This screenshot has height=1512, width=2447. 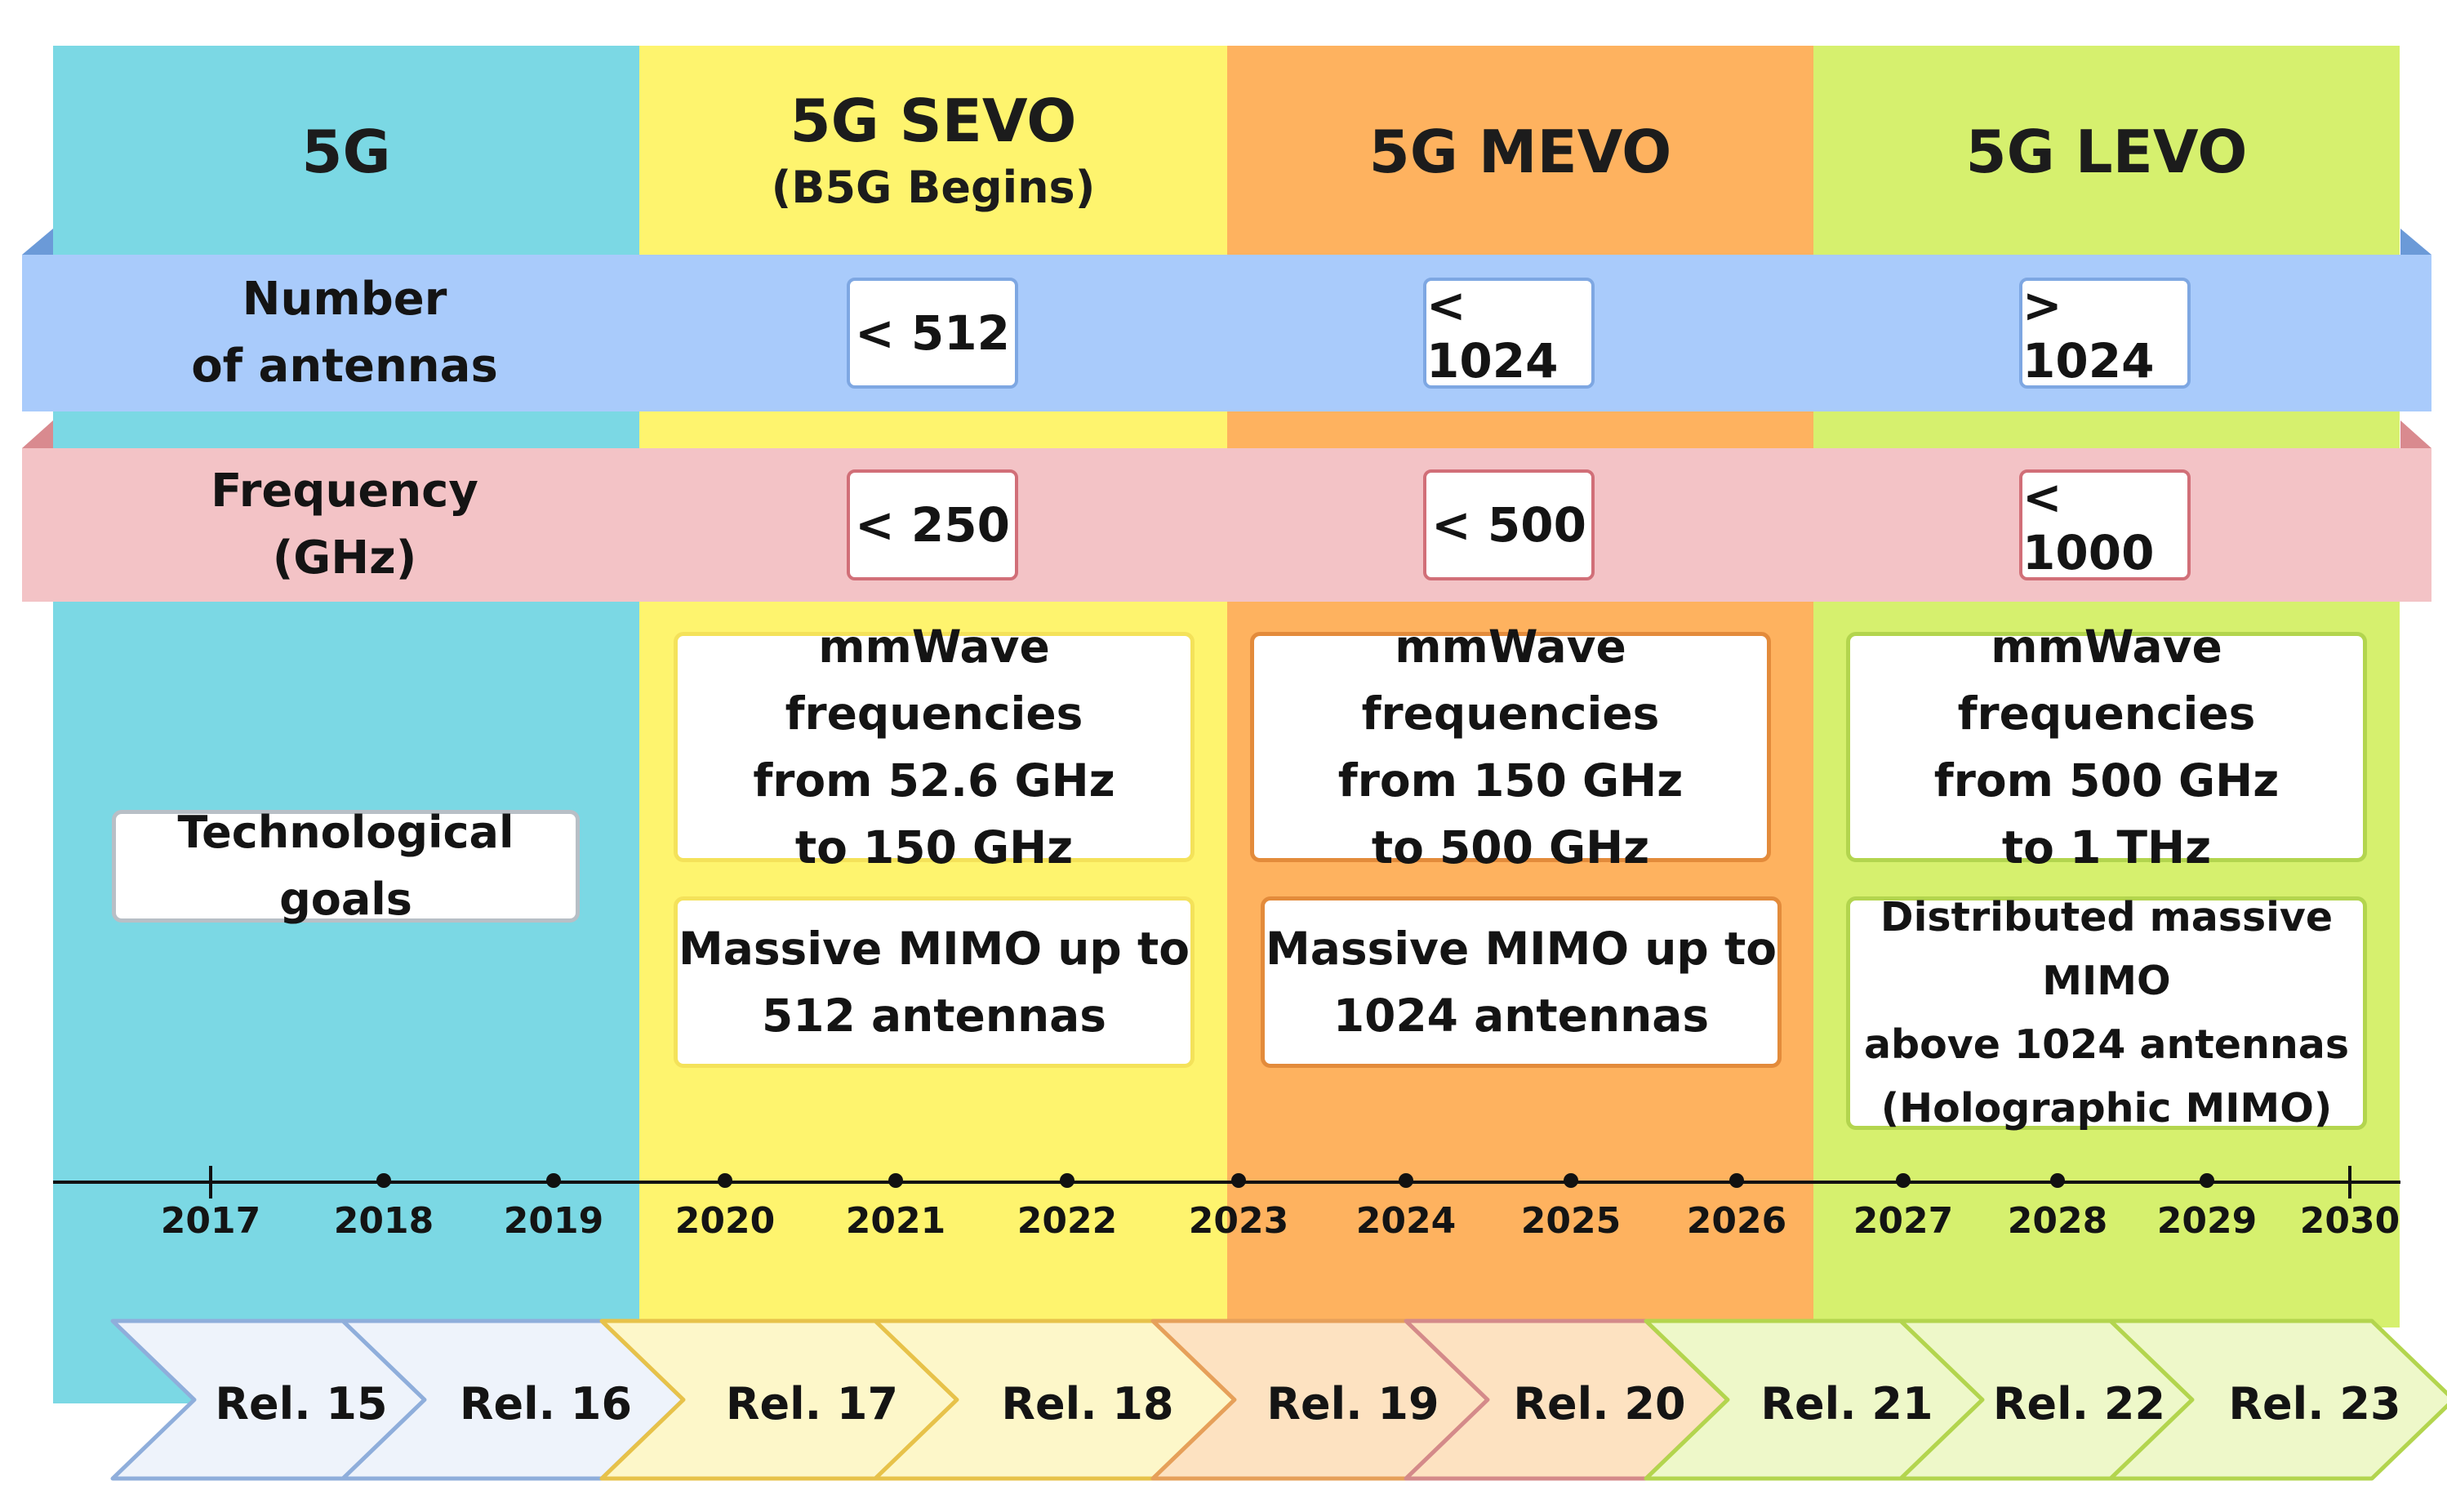 I want to click on frequency-band-tab-left, so click(x=37, y=434).